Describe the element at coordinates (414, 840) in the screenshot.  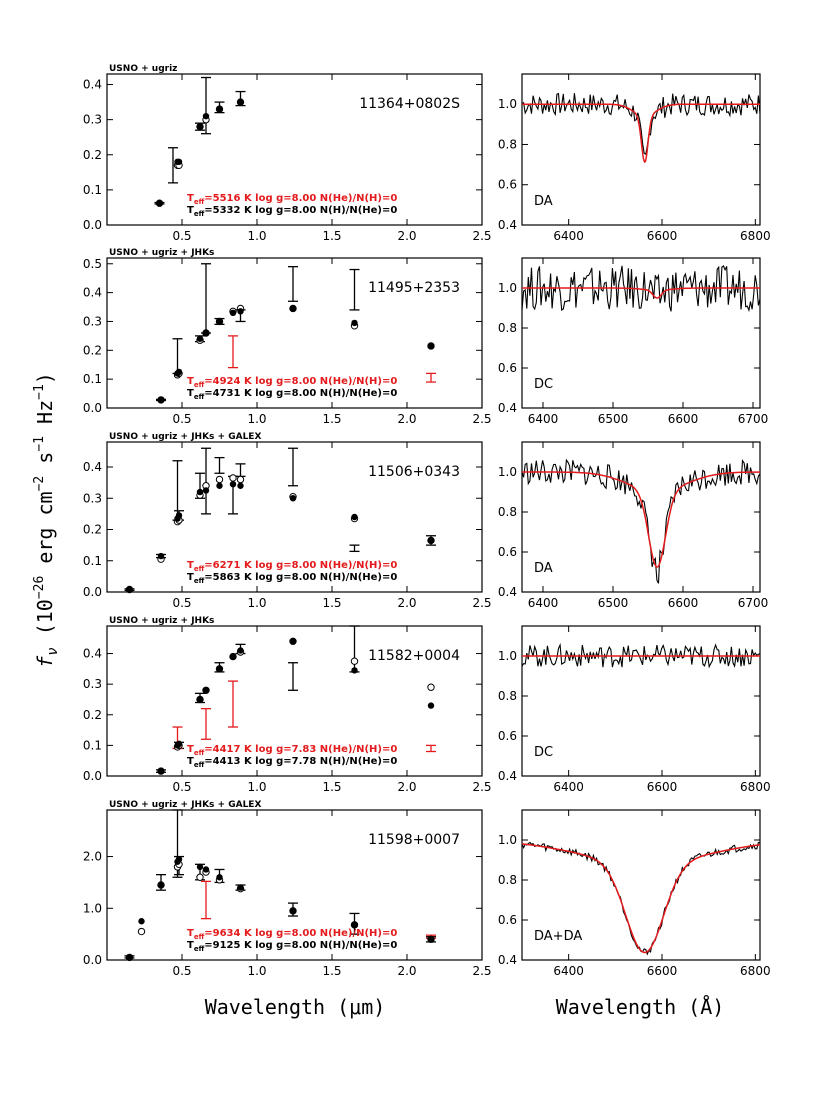
I see `object-name: 11598+0007` at that location.